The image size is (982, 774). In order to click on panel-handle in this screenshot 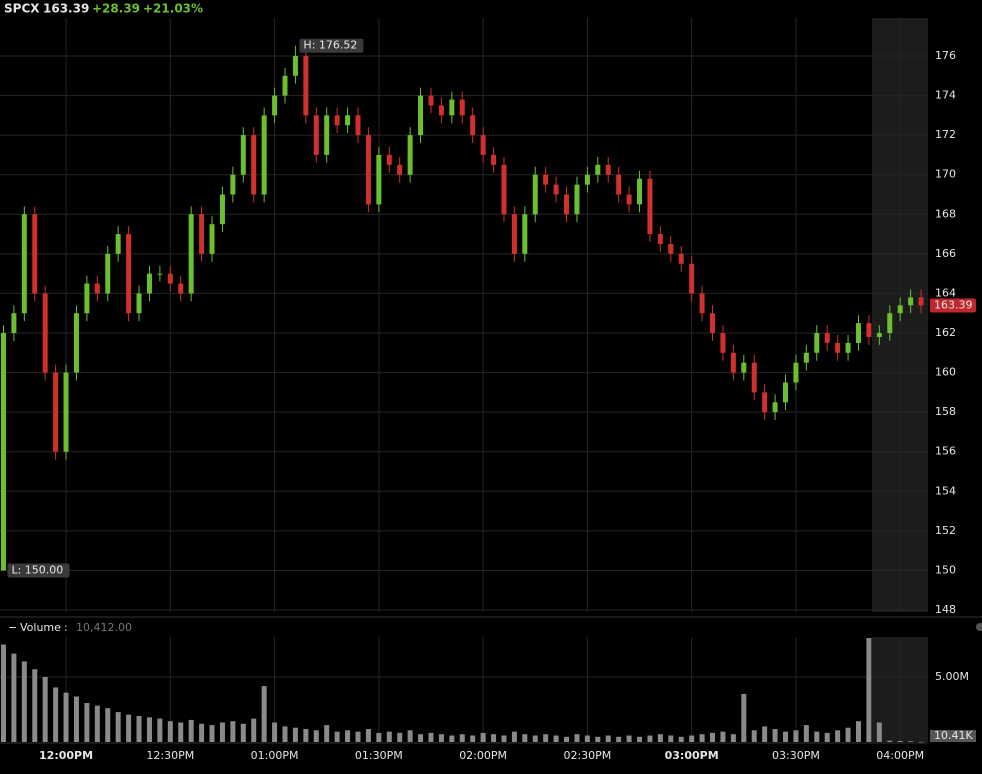, I will do `click(979, 627)`.